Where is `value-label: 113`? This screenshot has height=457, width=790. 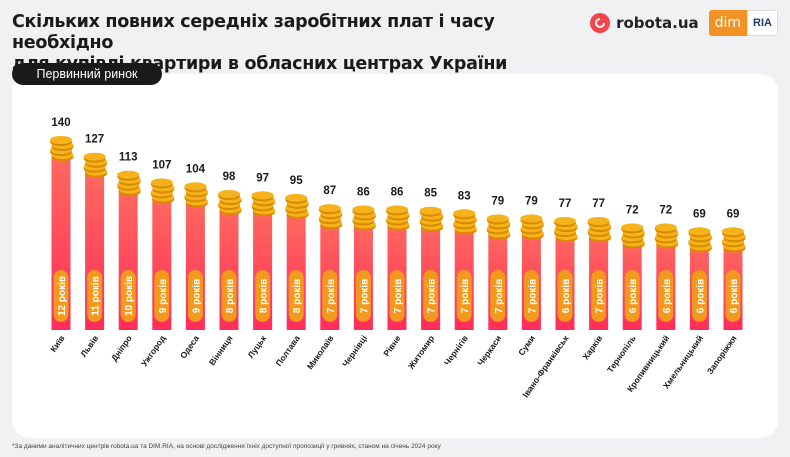
value-label: 113 is located at coordinates (128, 158).